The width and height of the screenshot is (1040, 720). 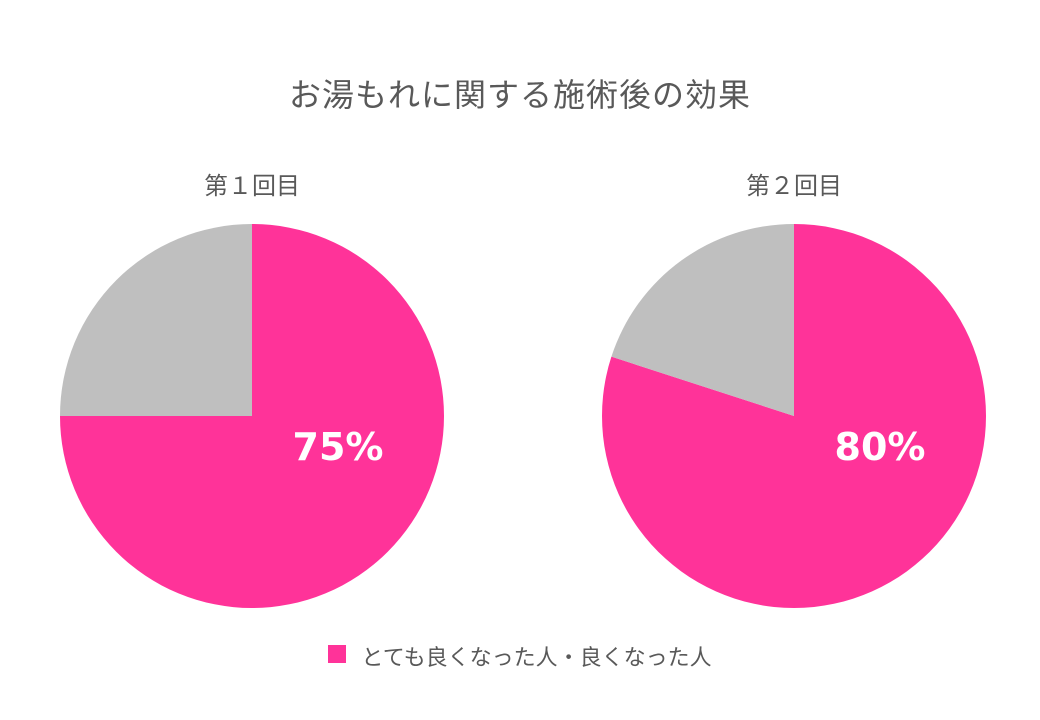 What do you see at coordinates (880, 447) in the screenshot?
I see `pie-2-data-label: 80%` at bounding box center [880, 447].